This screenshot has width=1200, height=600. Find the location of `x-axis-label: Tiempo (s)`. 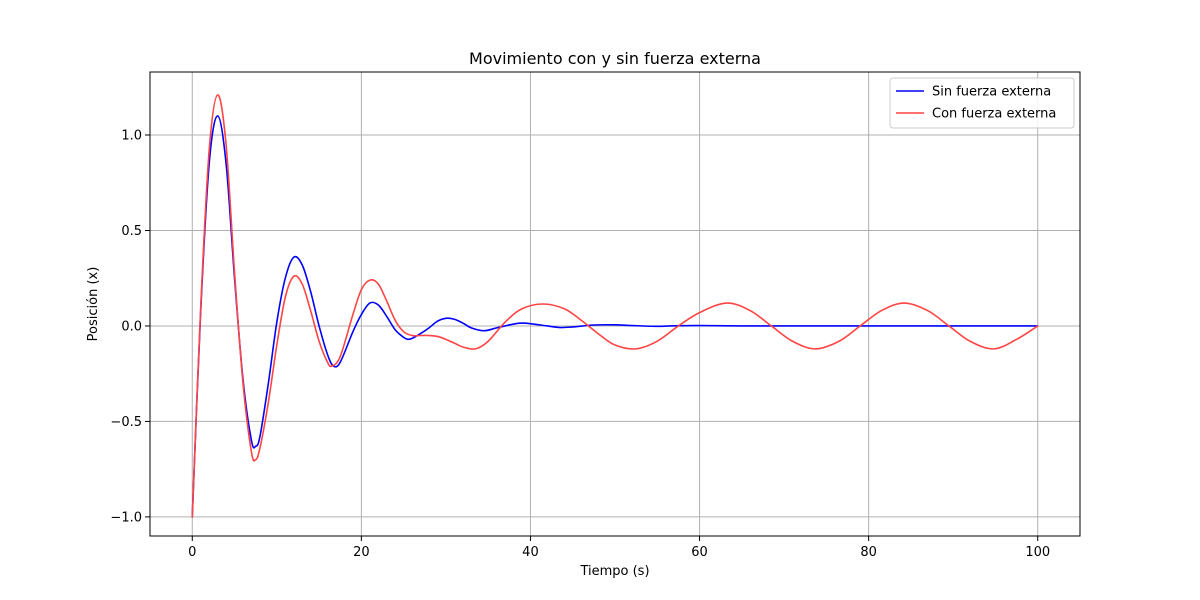

x-axis-label: Tiempo (s) is located at coordinates (614, 571).